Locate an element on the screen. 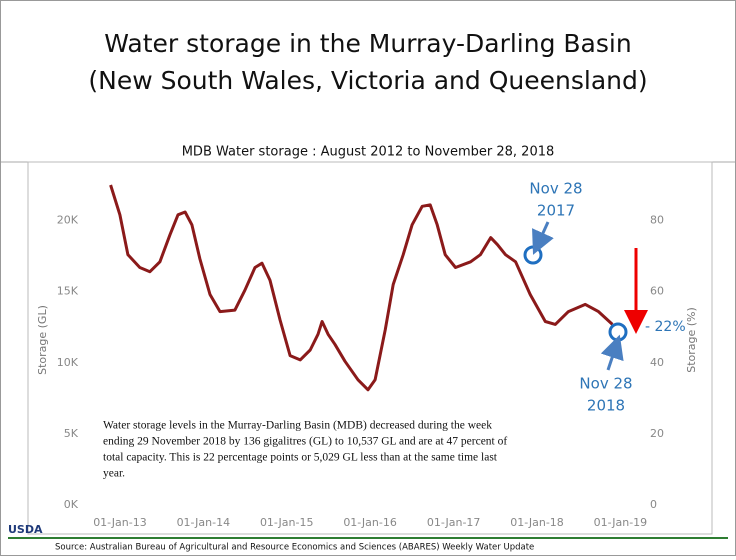 This screenshot has width=736, height=560. y2-tick-label: 20 is located at coordinates (657, 433).